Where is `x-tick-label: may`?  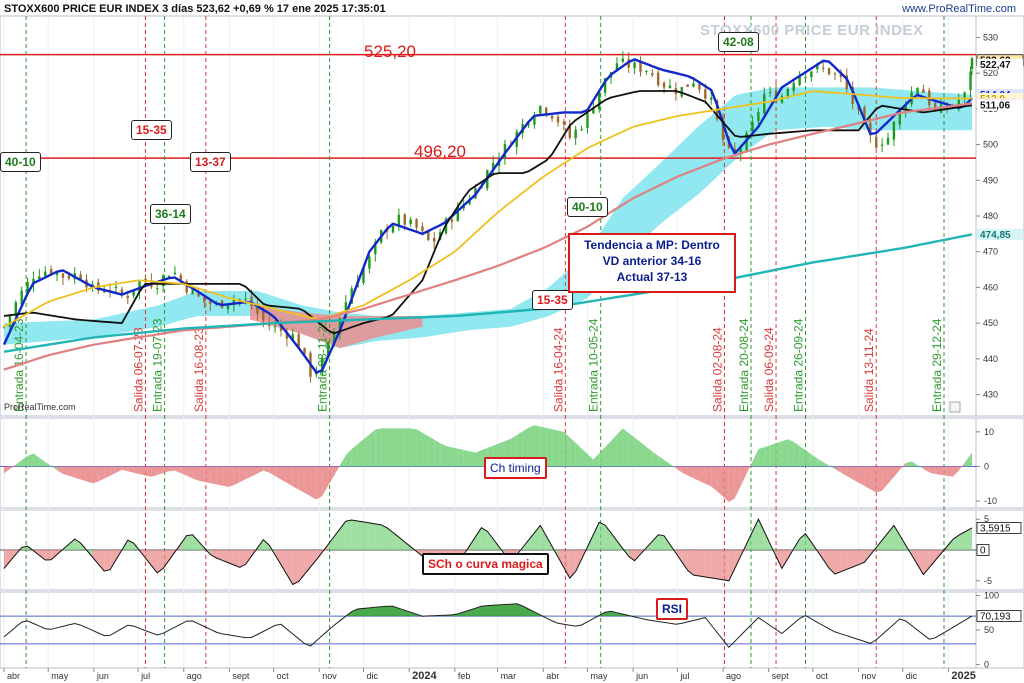
x-tick-label: may is located at coordinates (60, 676).